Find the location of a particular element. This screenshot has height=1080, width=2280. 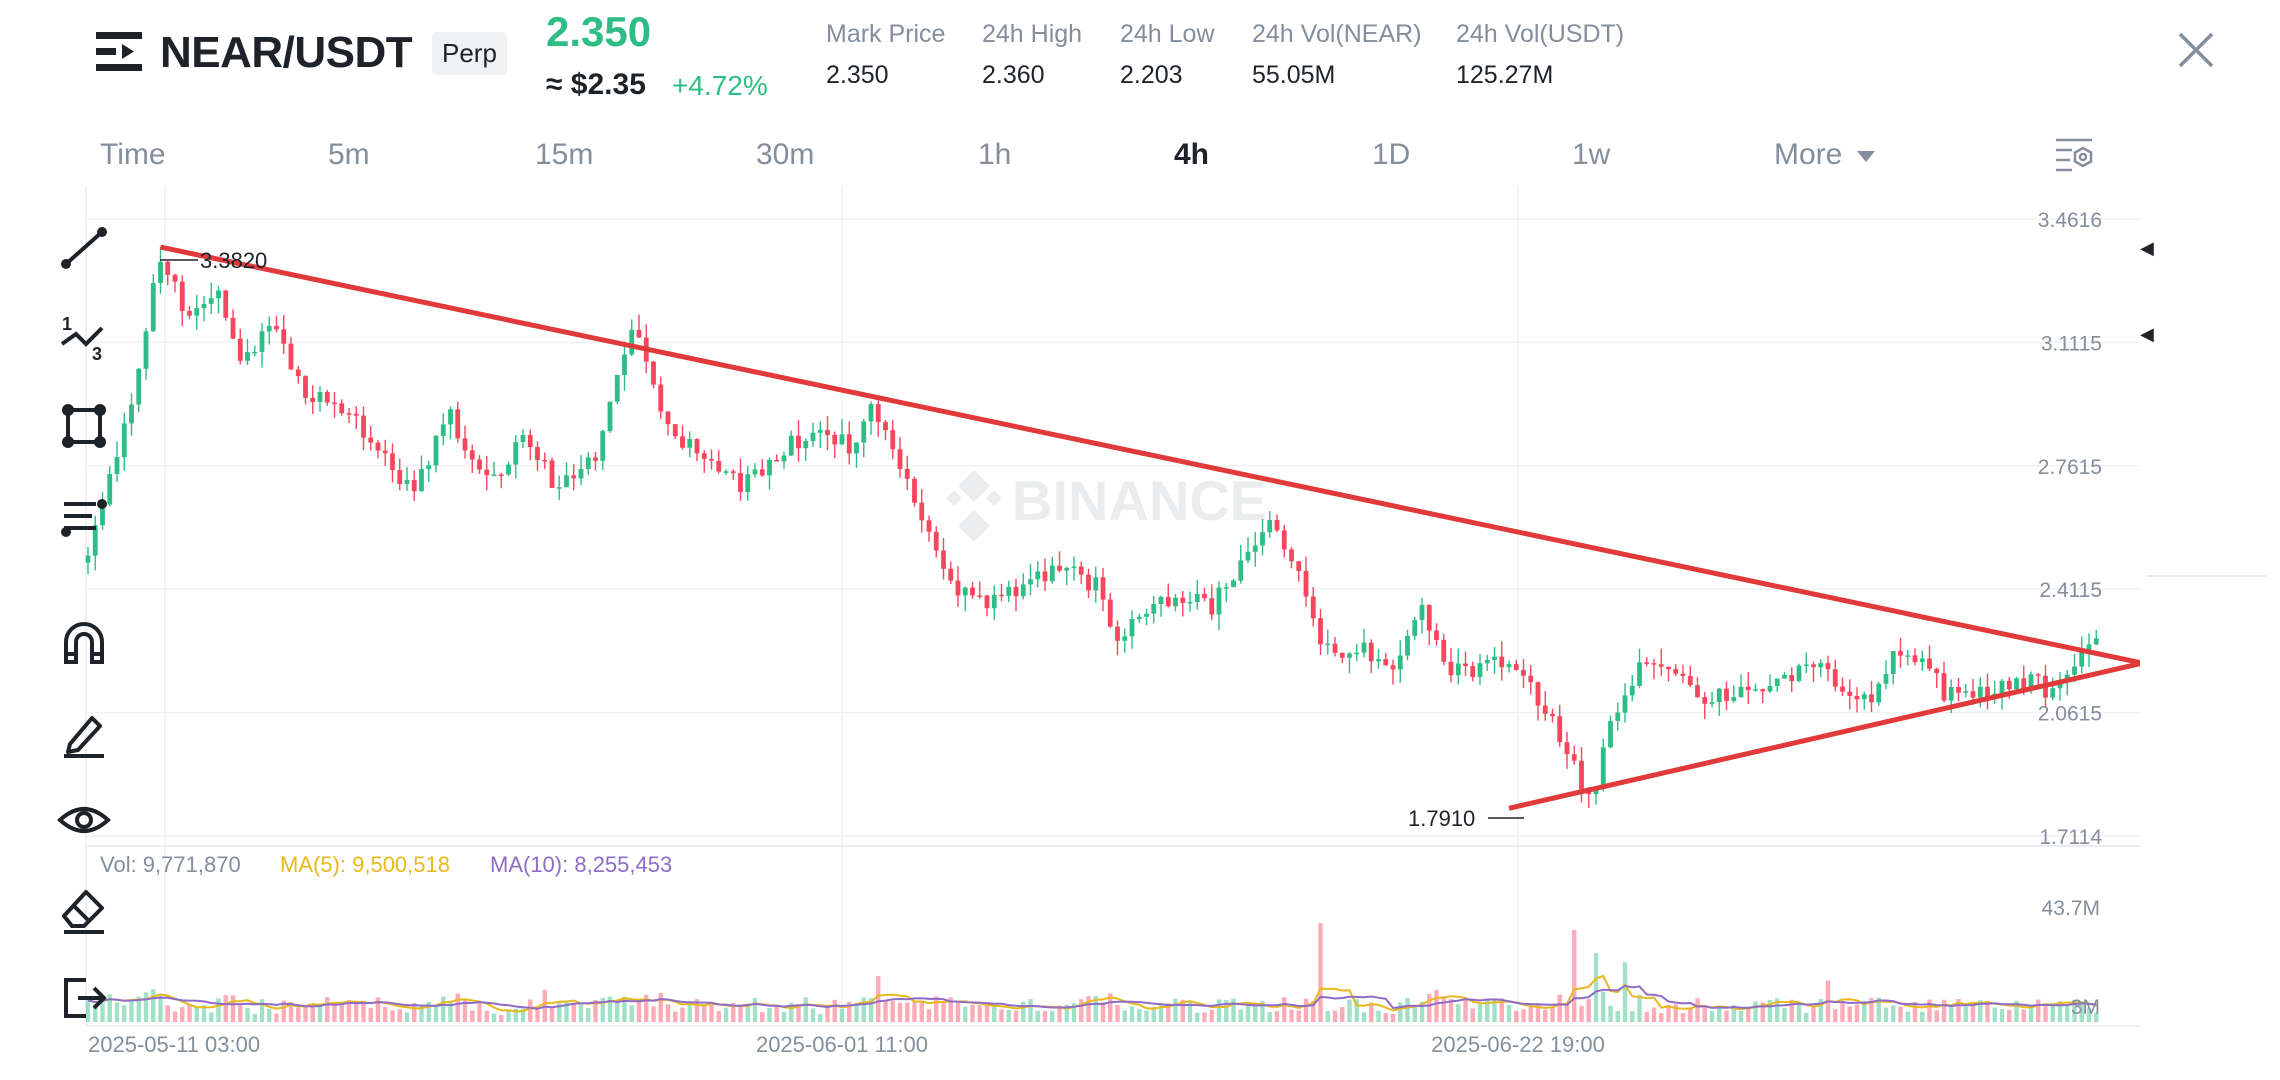

watermark: BINANCE is located at coordinates (1106, 505).